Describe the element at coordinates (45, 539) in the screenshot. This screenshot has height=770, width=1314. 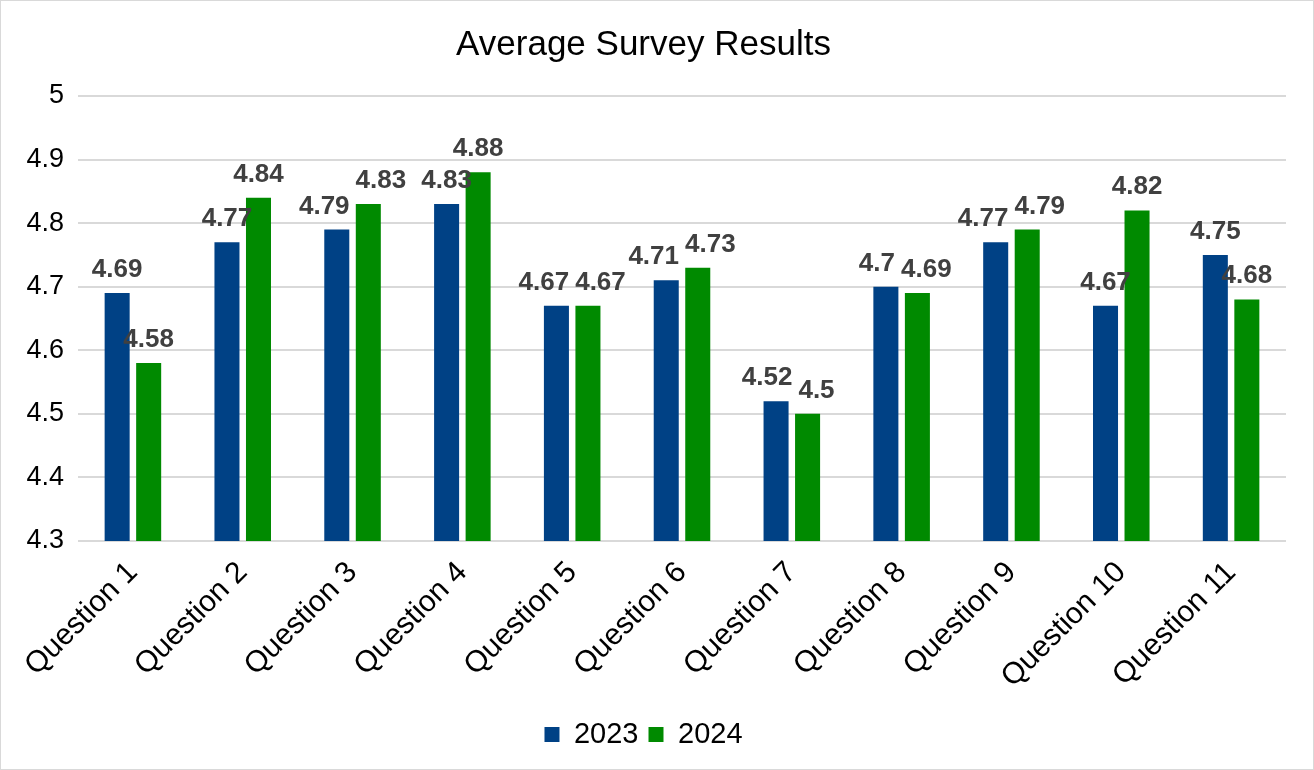
I see `y-tick-label: 4.3` at that location.